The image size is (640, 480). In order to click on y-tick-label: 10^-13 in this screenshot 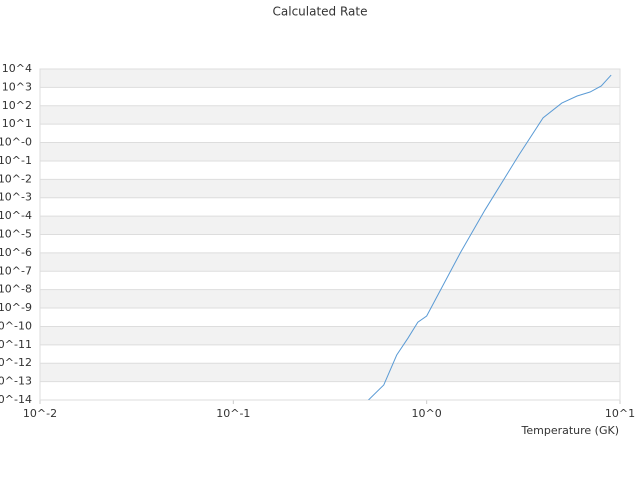, I will do `click(16, 381)`.